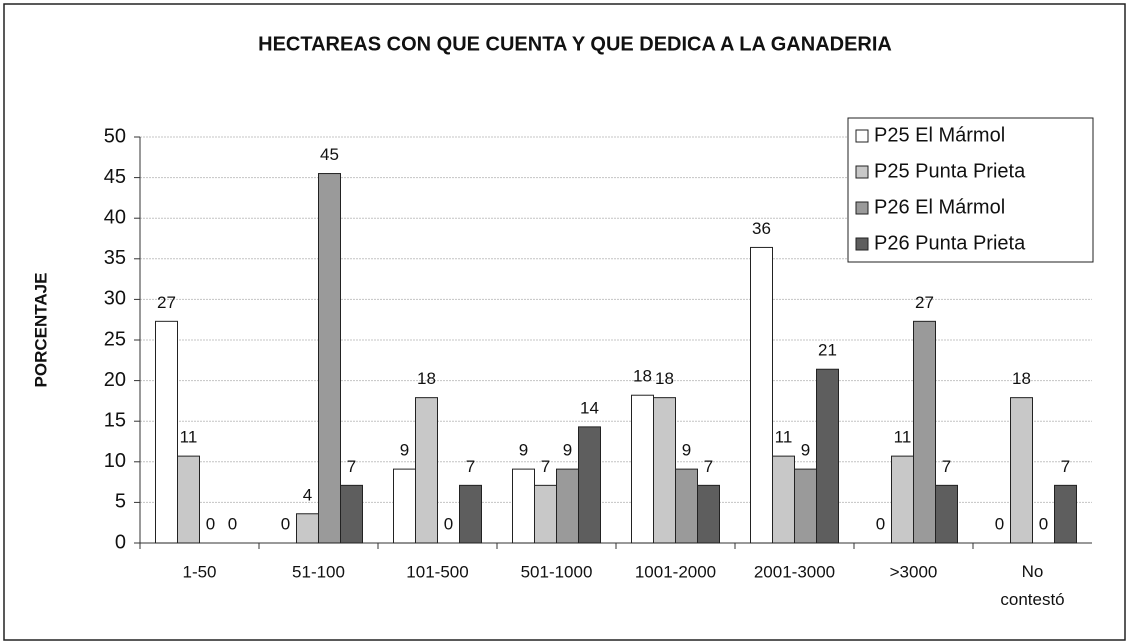 This screenshot has height=644, width=1129. What do you see at coordinates (115, 136) in the screenshot?
I see `y-tick-label: 50` at bounding box center [115, 136].